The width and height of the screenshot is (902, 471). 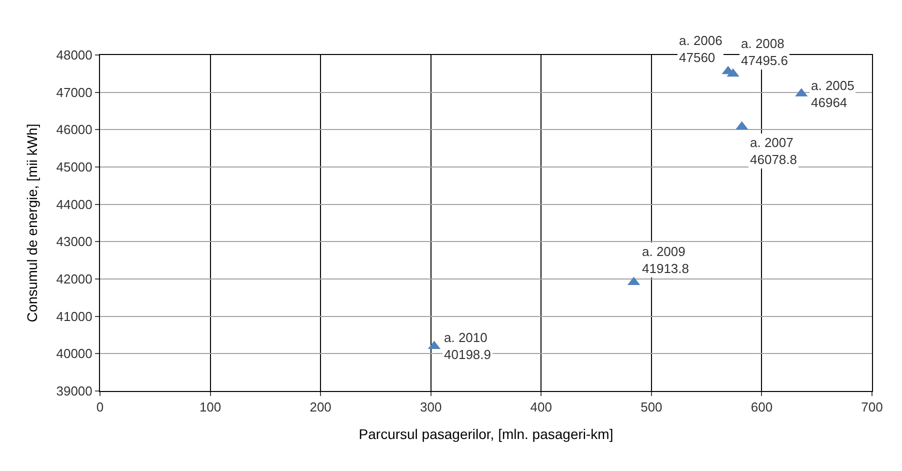 I want to click on data-label: a. 2006 47560, so click(x=700, y=49).